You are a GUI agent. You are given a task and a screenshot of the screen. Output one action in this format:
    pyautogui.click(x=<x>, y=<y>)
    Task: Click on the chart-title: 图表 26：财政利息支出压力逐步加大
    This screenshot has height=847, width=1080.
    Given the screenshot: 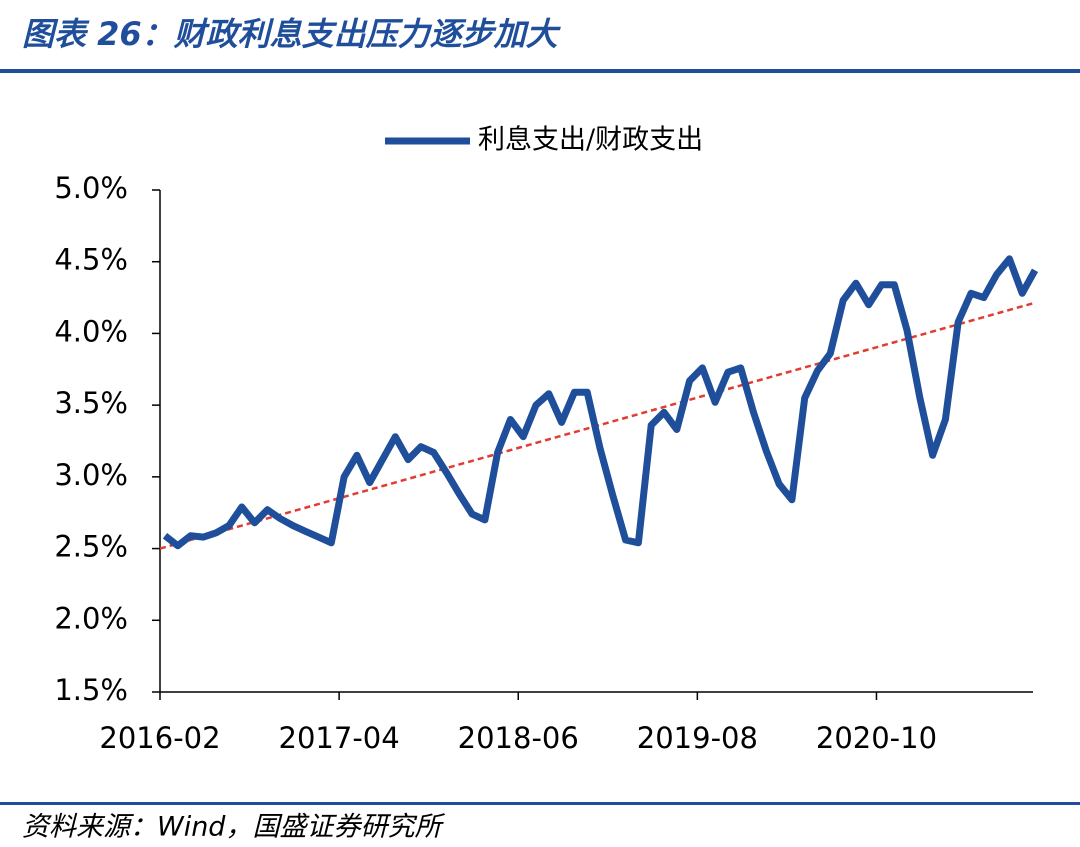 What is the action you would take?
    pyautogui.click(x=292, y=34)
    